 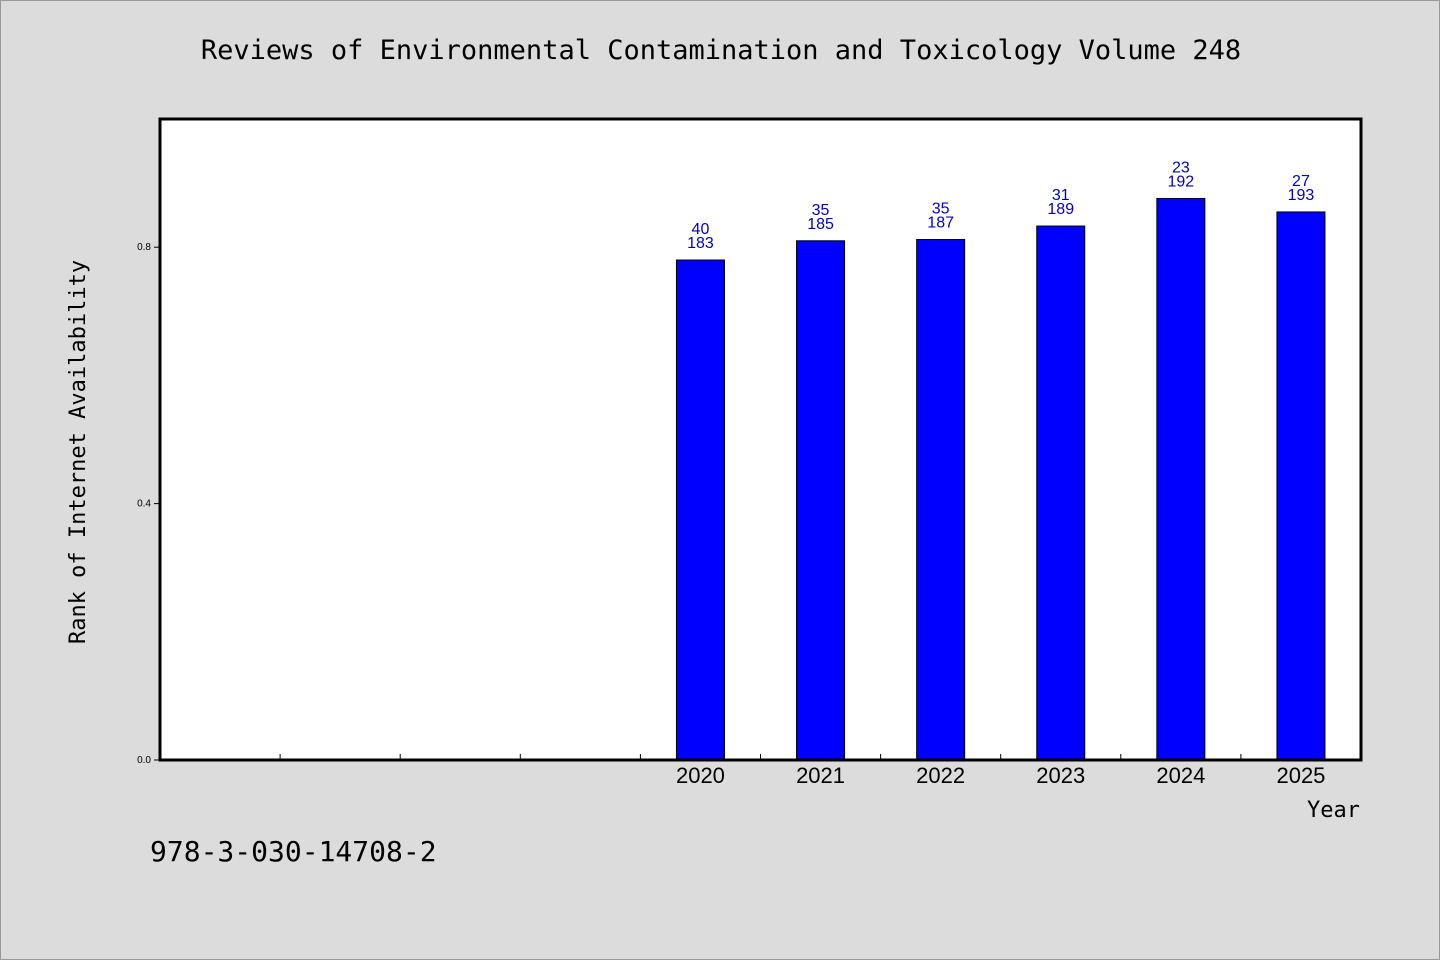 I want to click on y-axis-title: Rank of Internet Availability, so click(x=78, y=452).